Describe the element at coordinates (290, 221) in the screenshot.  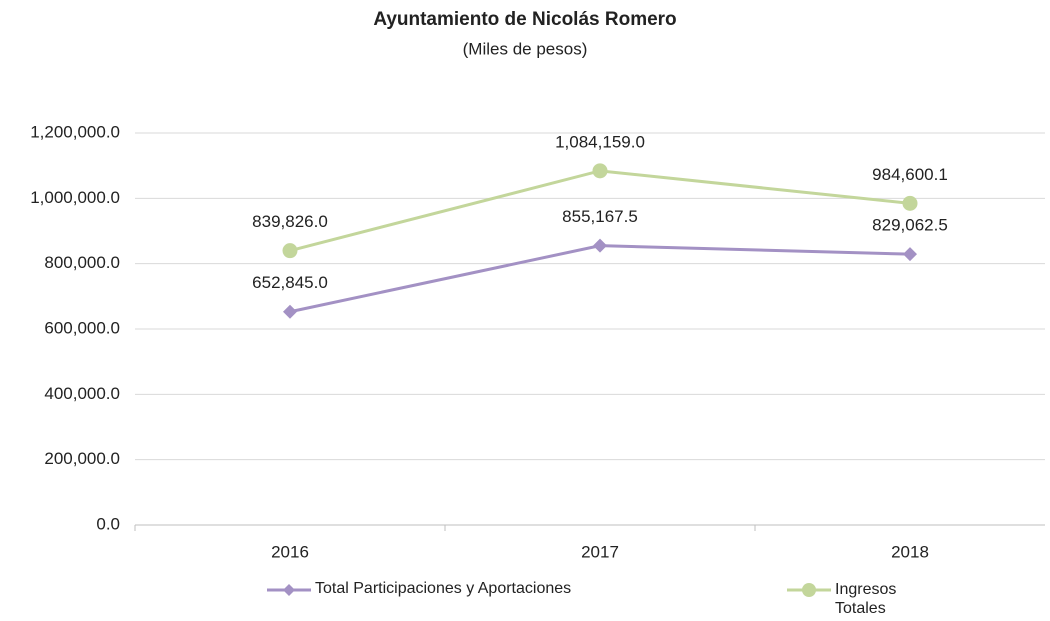
I see `data-label: 839,826.0` at that location.